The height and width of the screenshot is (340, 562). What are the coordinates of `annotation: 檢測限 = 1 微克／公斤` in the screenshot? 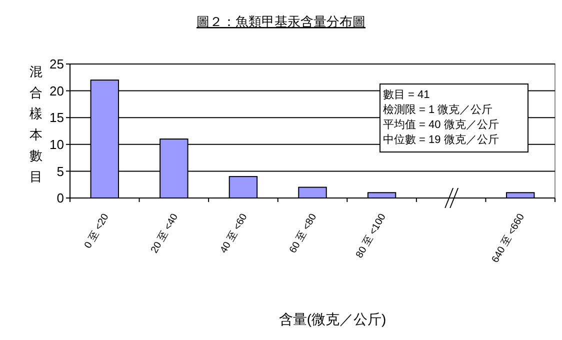 It's located at (438, 109).